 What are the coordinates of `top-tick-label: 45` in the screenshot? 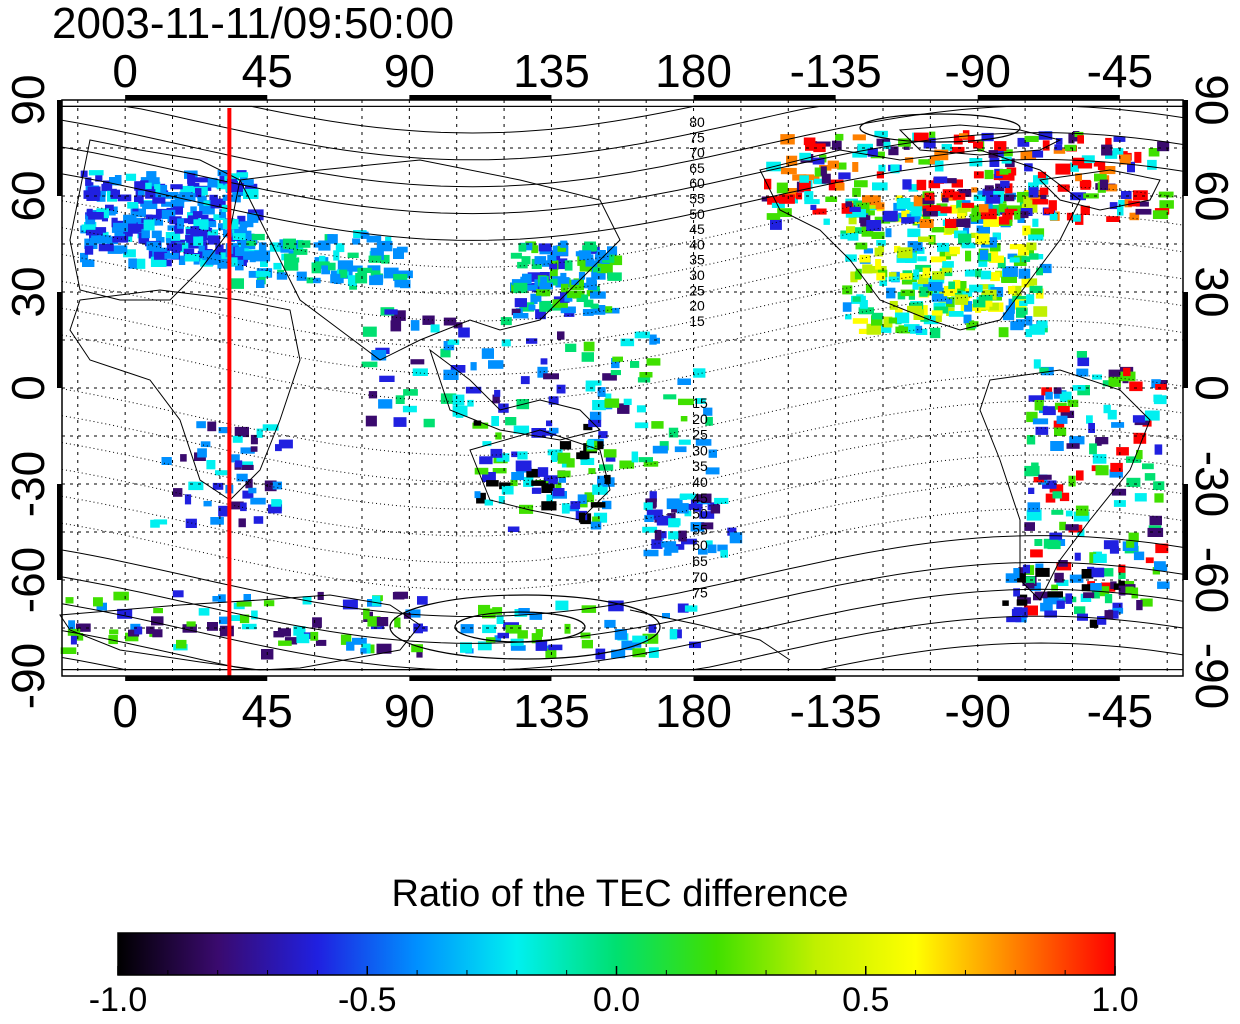 It's located at (267, 71).